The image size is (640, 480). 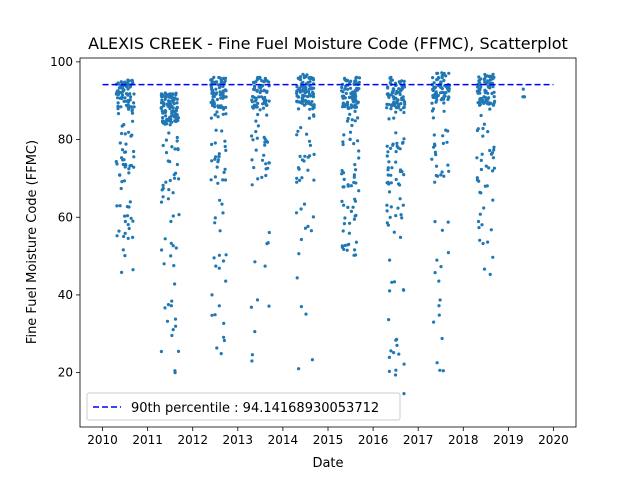 What do you see at coordinates (255, 408) in the screenshot?
I see `legend-label: 90th percentile : 94.14168930053712` at bounding box center [255, 408].